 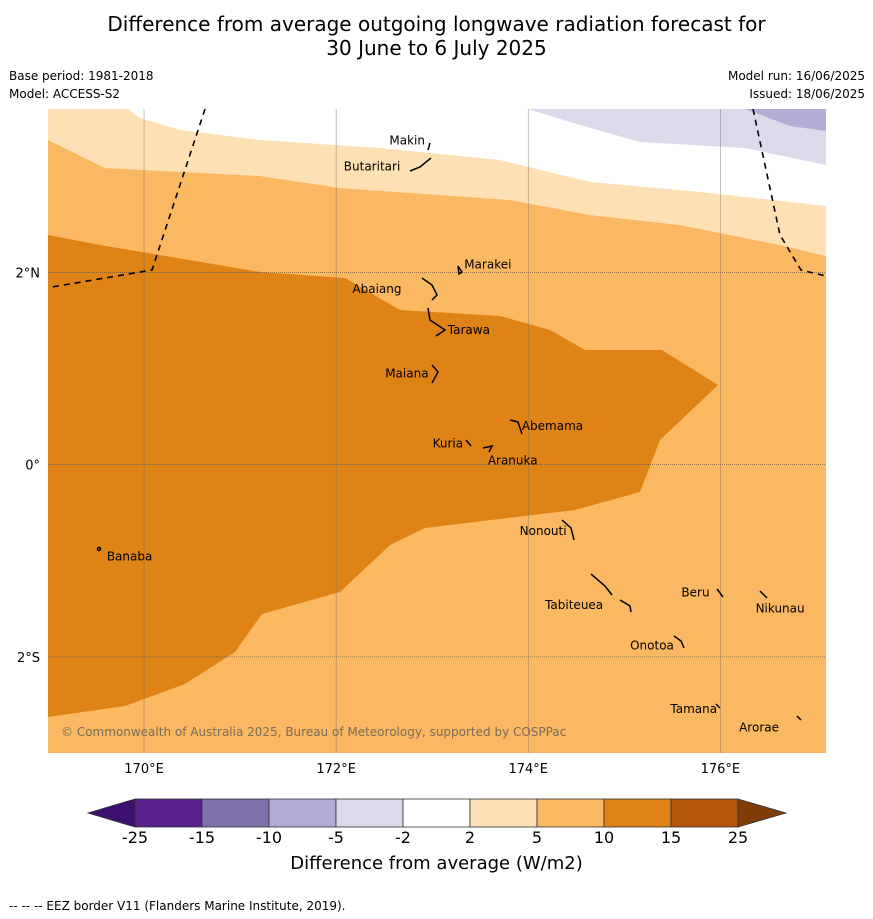 What do you see at coordinates (269, 837) in the screenshot?
I see `colorbar-tick-label: -10` at bounding box center [269, 837].